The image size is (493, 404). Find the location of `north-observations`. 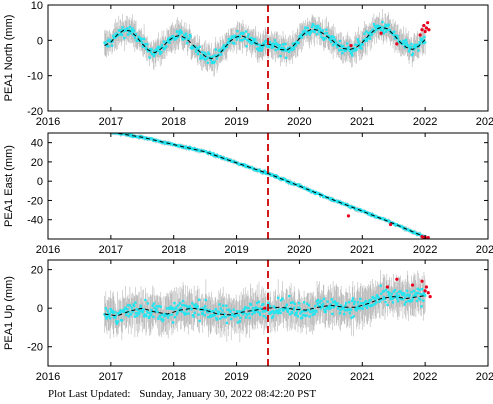

north-observations is located at coordinates (265, 42).